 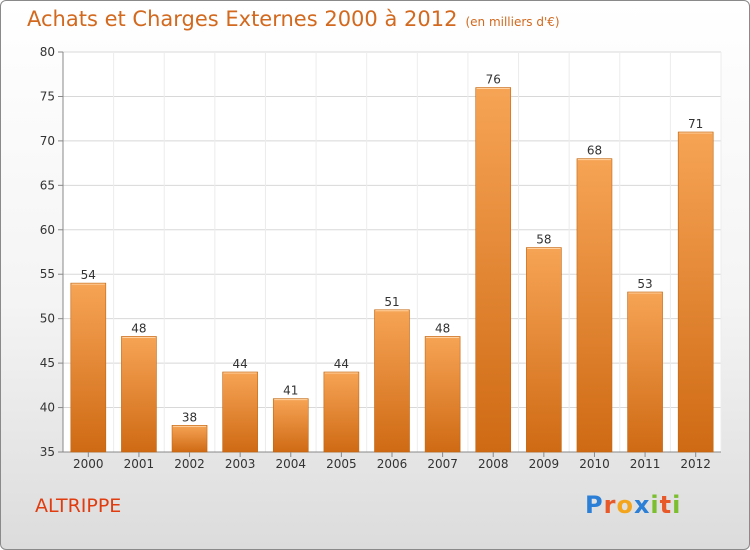 I want to click on y-tick-label: 35, so click(x=47, y=452).